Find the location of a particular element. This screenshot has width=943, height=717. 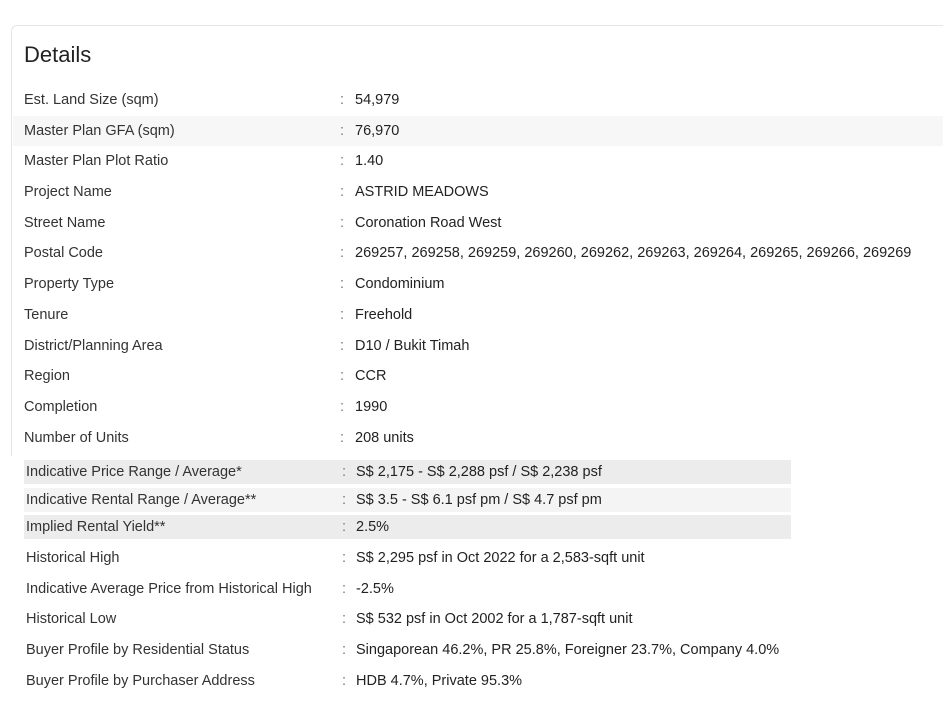

page-title: Details is located at coordinates (58, 54).